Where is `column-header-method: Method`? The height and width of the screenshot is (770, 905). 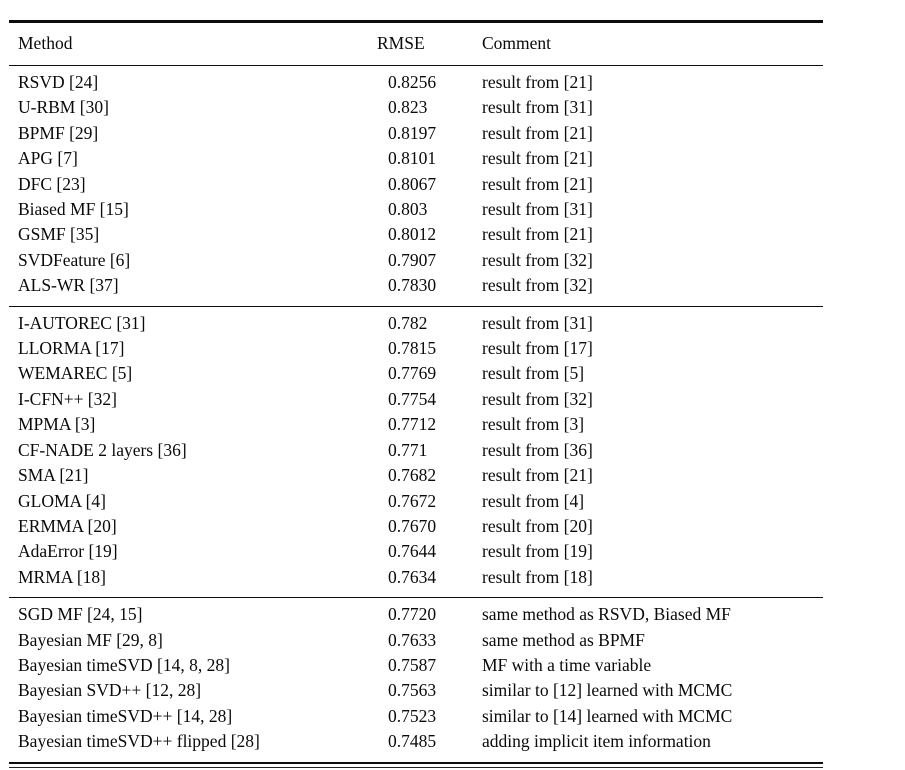
column-header-method: Method is located at coordinates (193, 43).